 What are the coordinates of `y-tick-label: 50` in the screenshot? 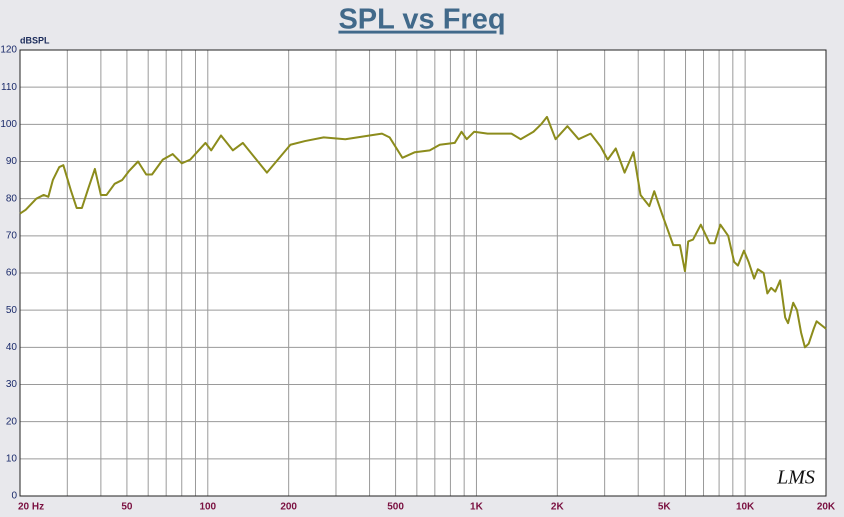 It's located at (12, 310).